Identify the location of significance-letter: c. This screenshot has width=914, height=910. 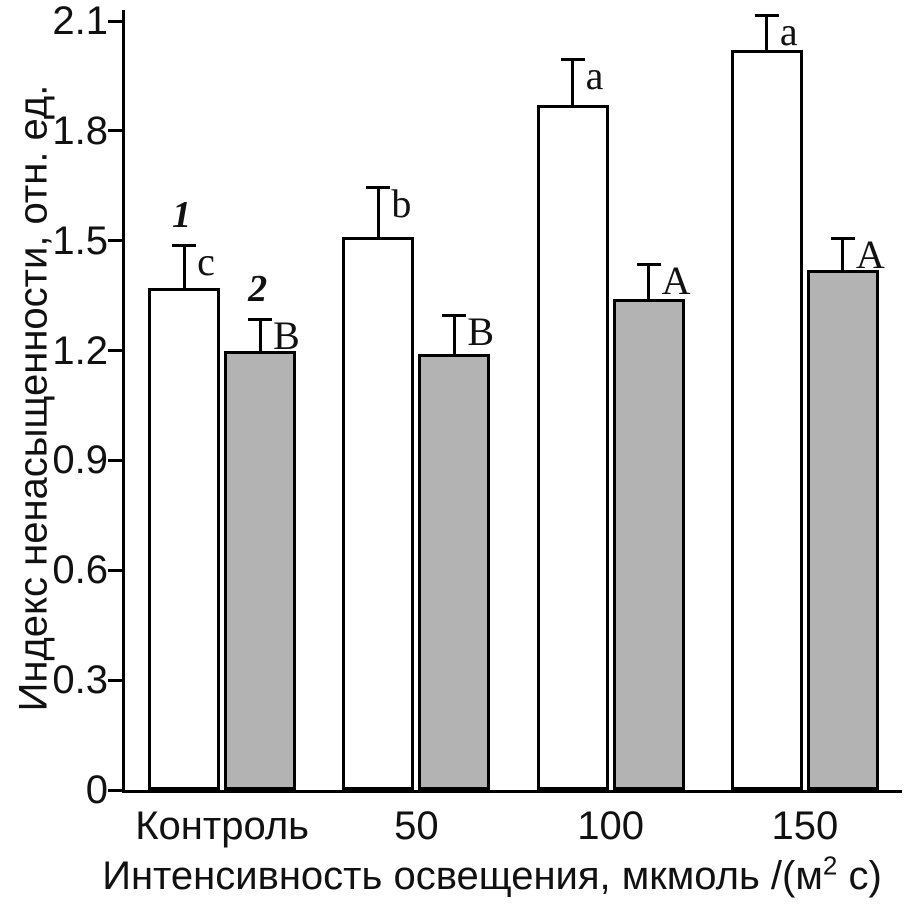
(206, 262).